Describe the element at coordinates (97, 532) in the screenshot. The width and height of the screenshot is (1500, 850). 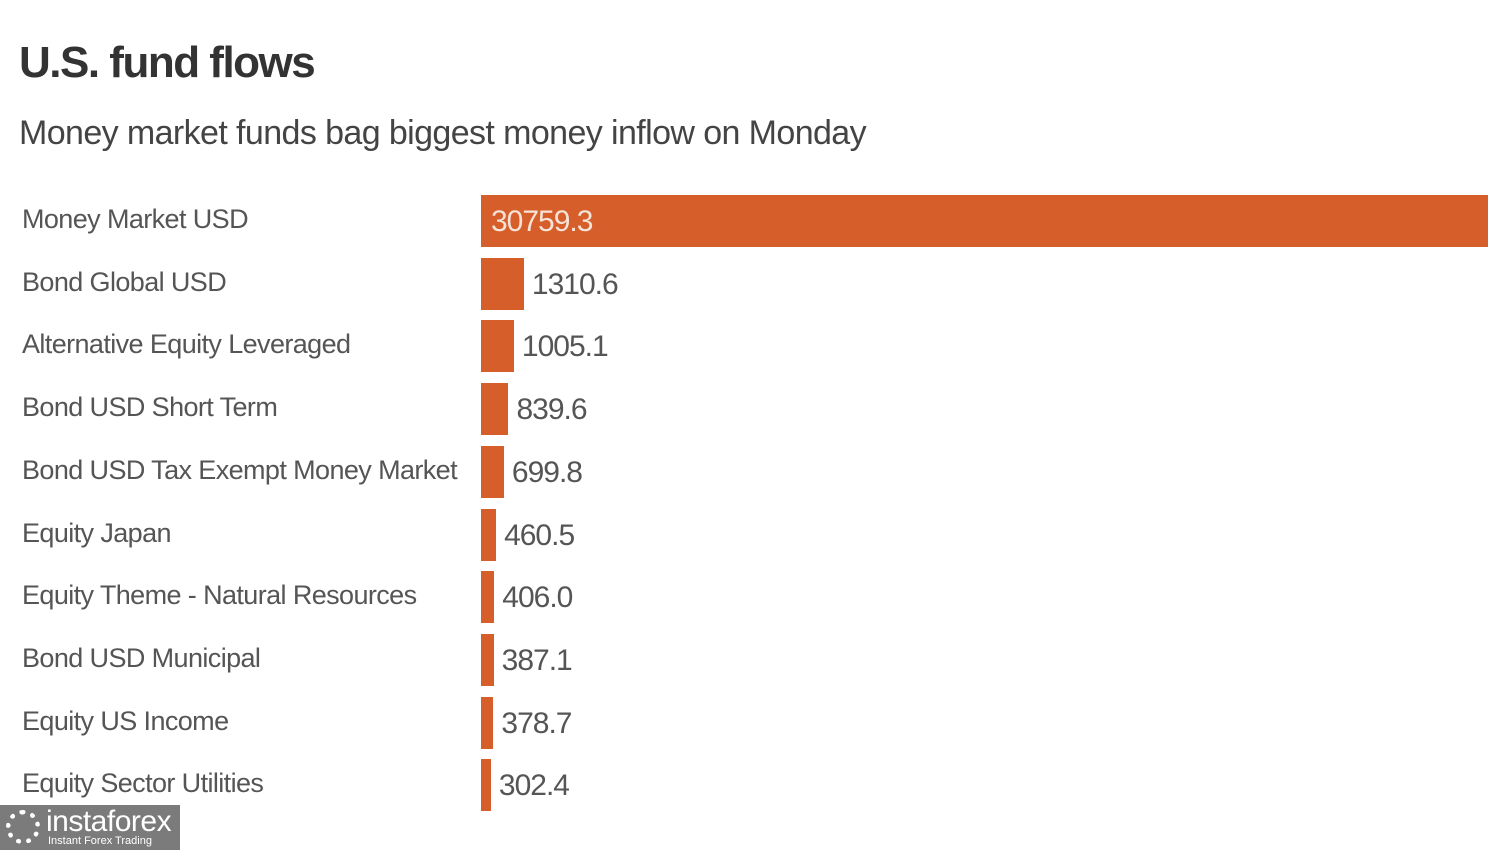
I see `category-label: Equity Japan` at that location.